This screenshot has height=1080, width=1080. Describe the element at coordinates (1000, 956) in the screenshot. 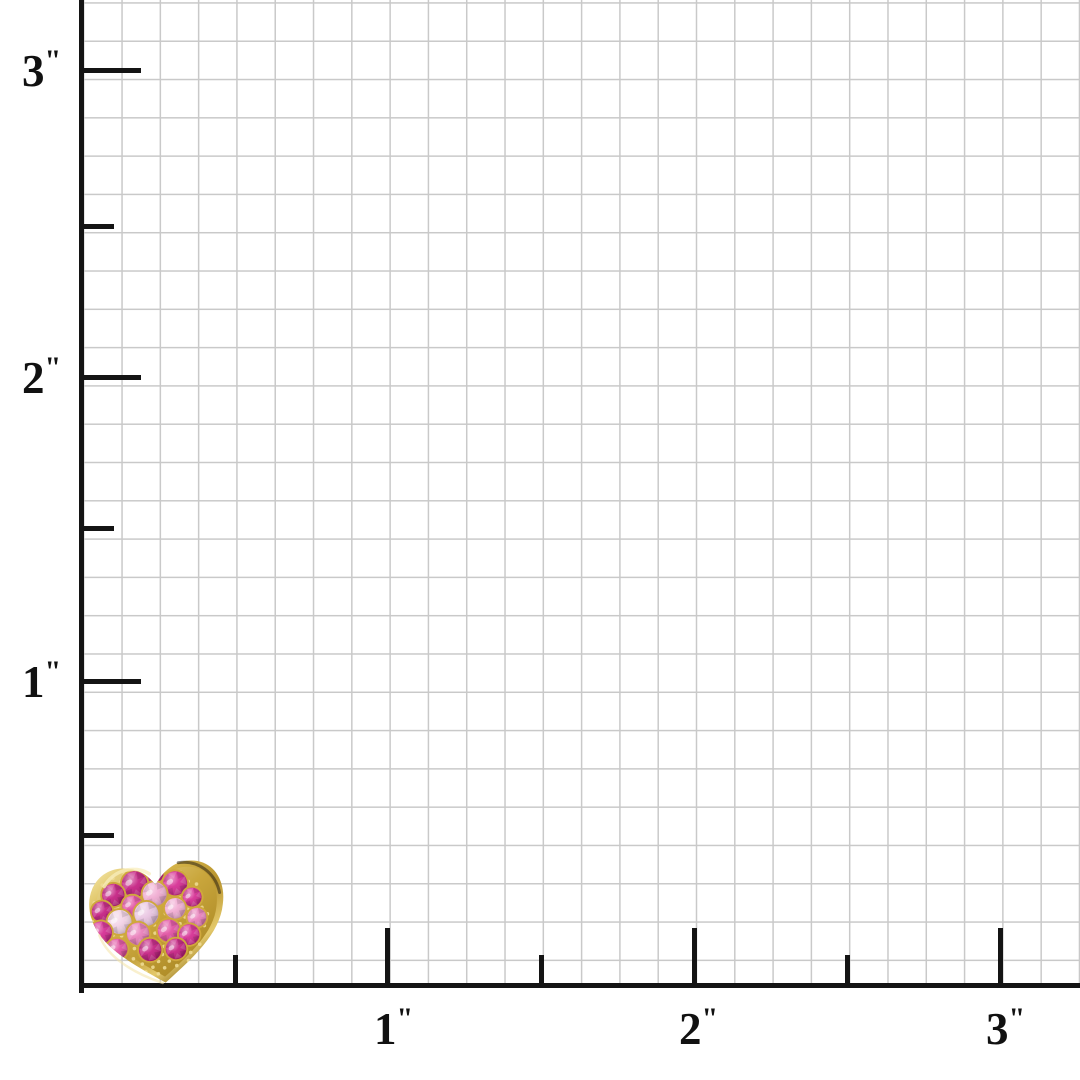

I see `x-major-tick-3in` at that location.